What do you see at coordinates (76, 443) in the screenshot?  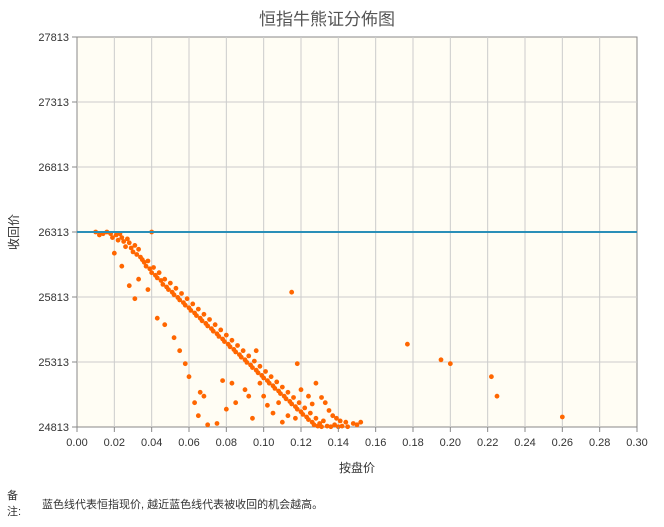 I see `x-tick-label: 0.00` at bounding box center [76, 443].